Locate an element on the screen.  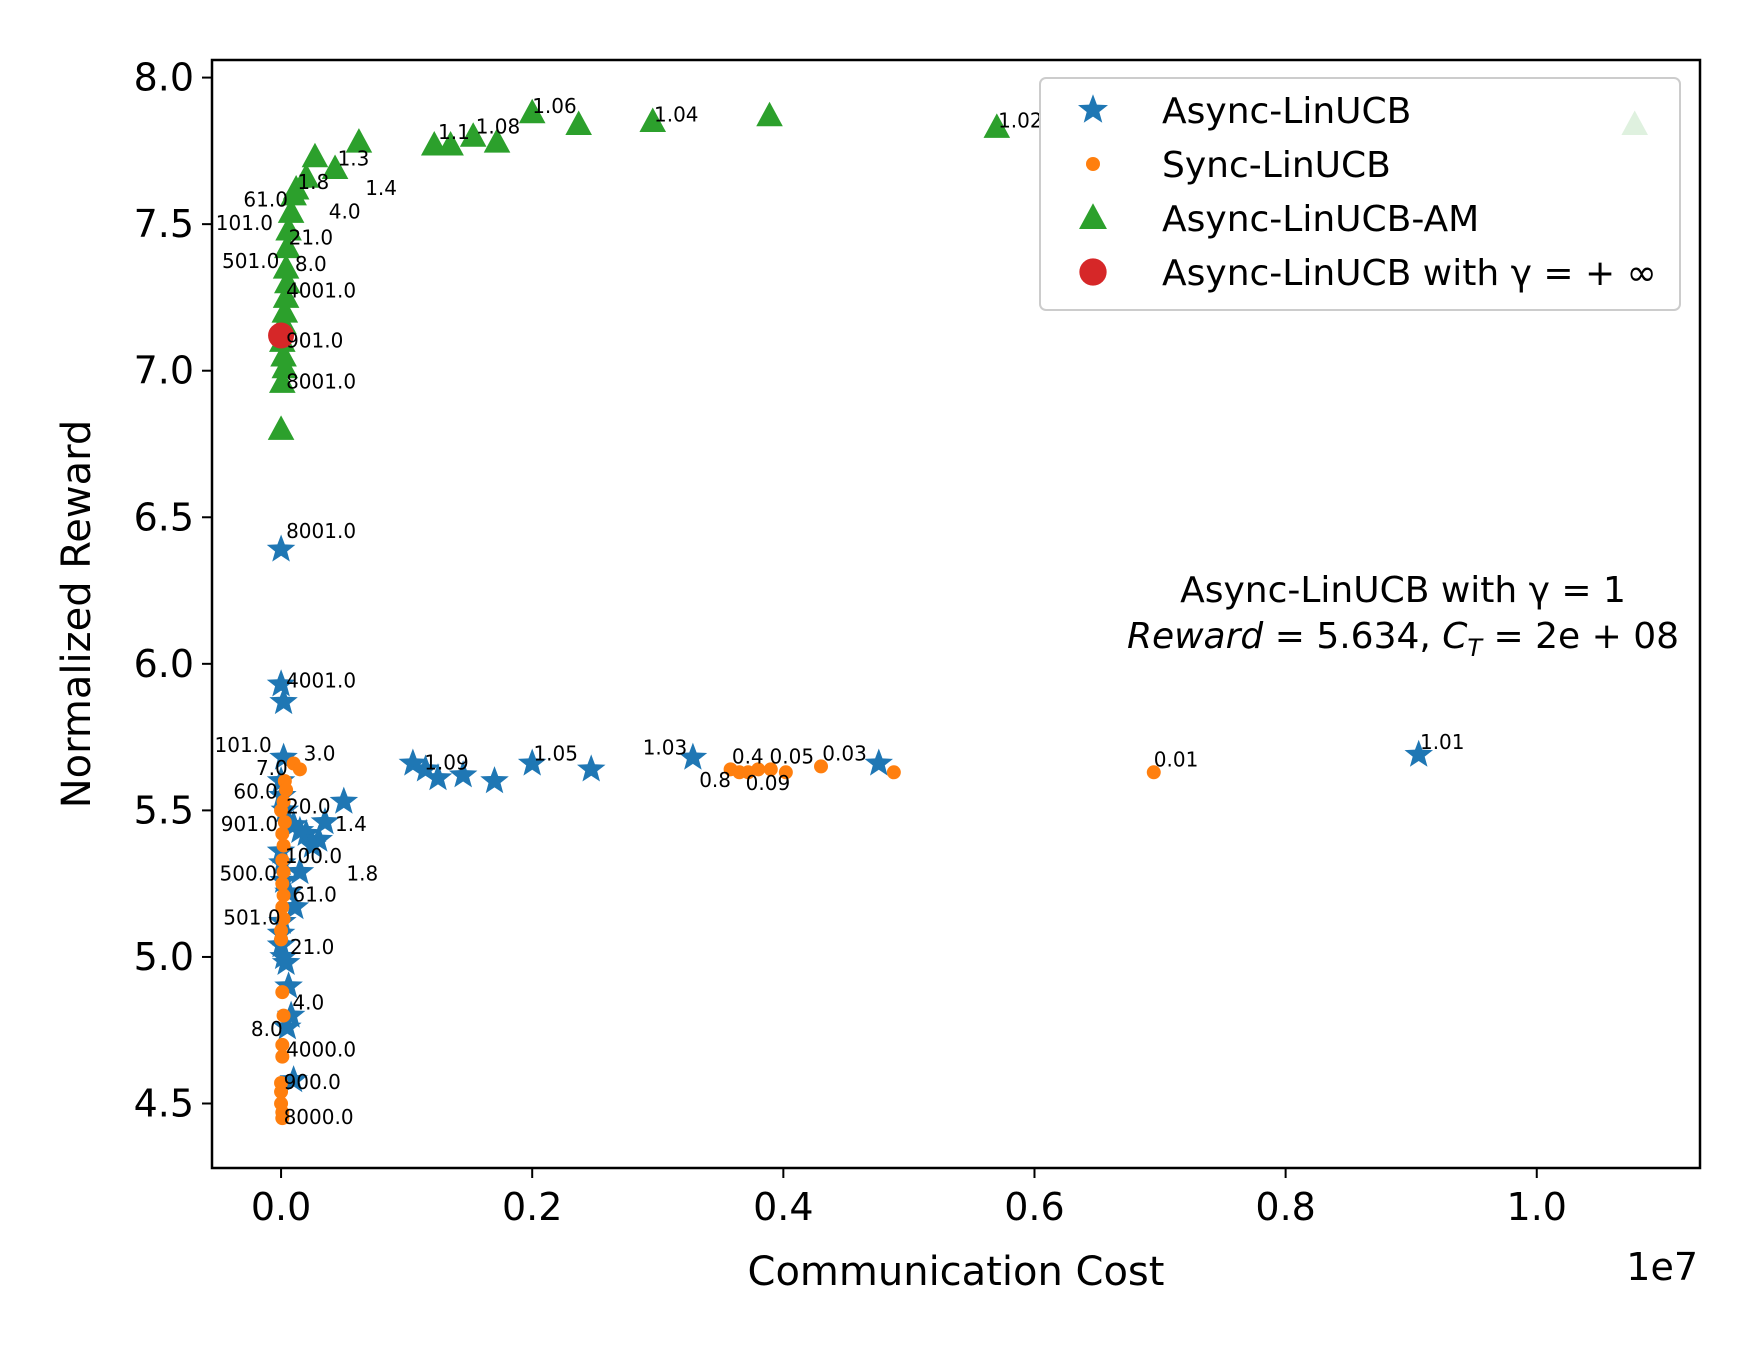
legend-label: Async-LinUCB is located at coordinates (1286, 111).